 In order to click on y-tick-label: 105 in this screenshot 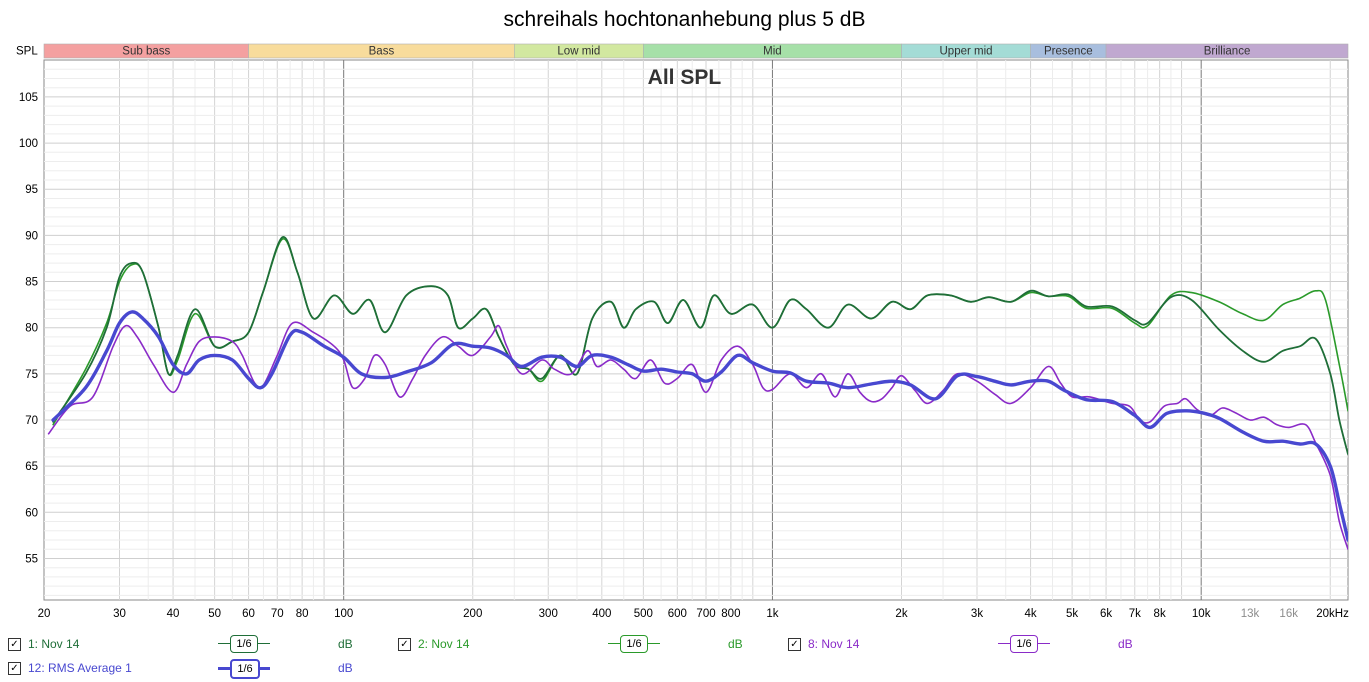, I will do `click(28, 98)`.